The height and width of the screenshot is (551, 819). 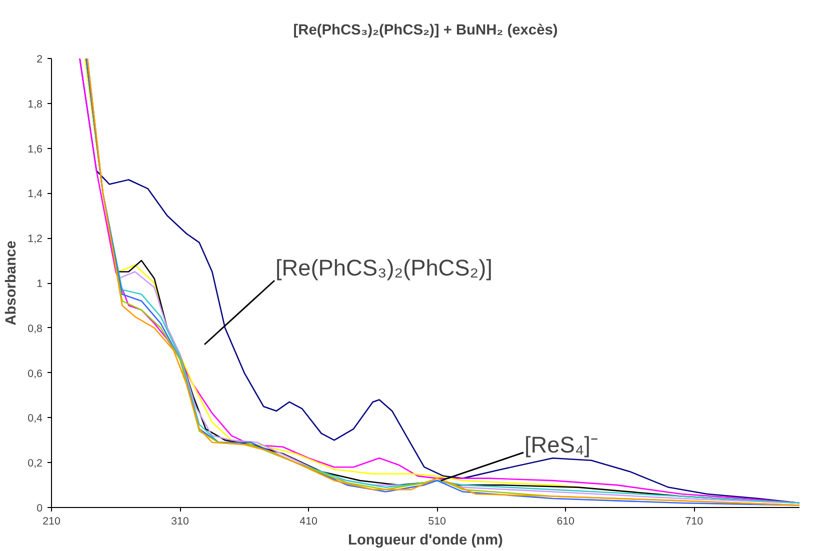 What do you see at coordinates (35, 374) in the screenshot?
I see `y-tick-label: 0,6` at bounding box center [35, 374].